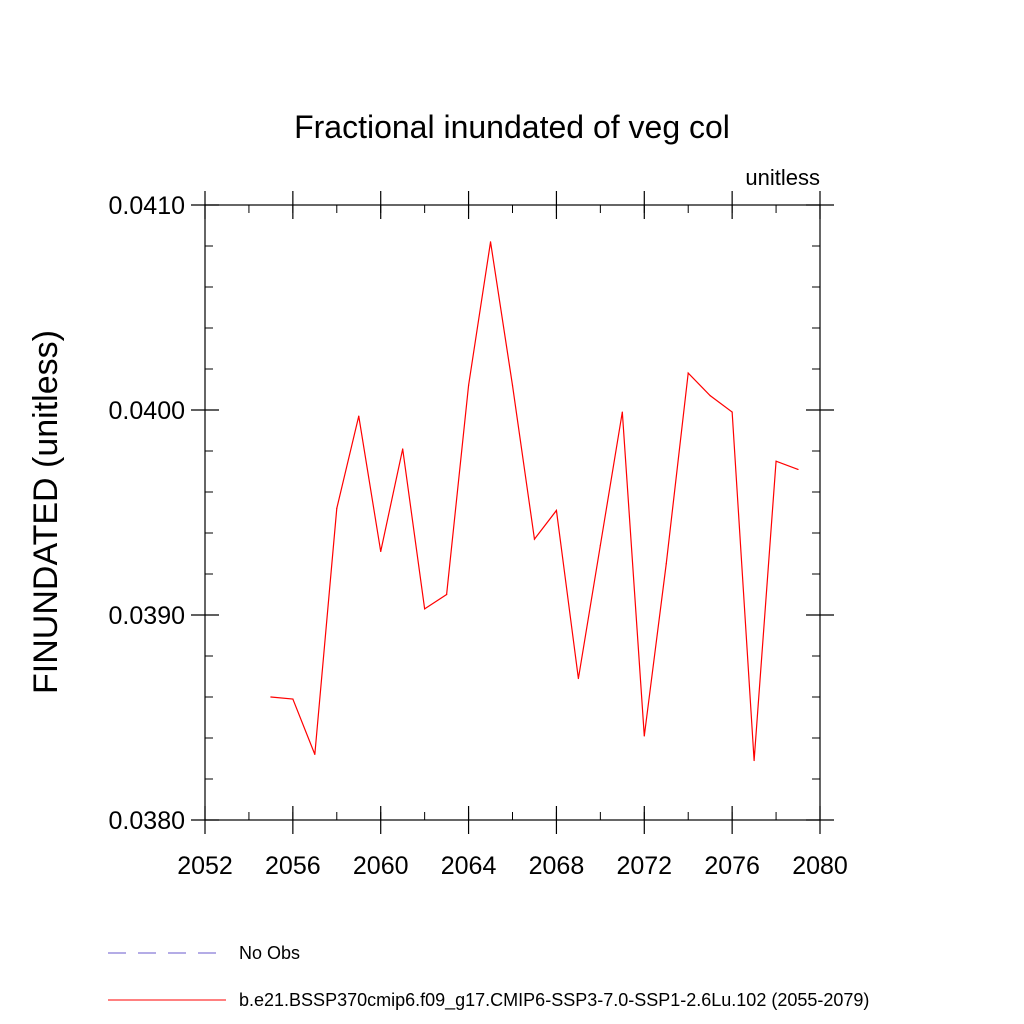 The height and width of the screenshot is (1024, 1024). What do you see at coordinates (147, 821) in the screenshot?
I see `y-tick-label: 0.0380` at bounding box center [147, 821].